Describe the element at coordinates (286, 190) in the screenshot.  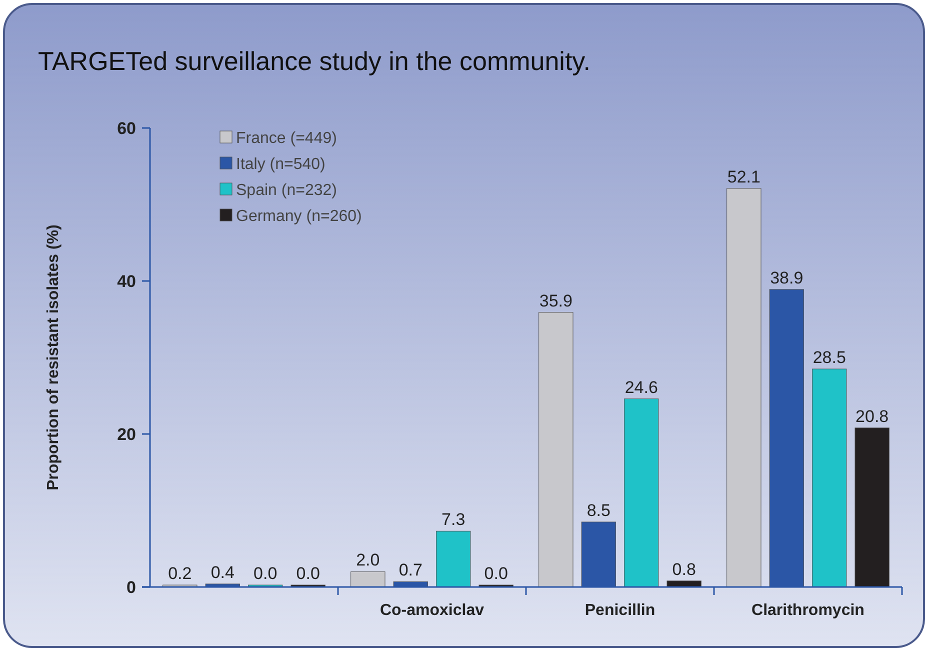
I see `legend-label: Spain (n=232)` at that location.